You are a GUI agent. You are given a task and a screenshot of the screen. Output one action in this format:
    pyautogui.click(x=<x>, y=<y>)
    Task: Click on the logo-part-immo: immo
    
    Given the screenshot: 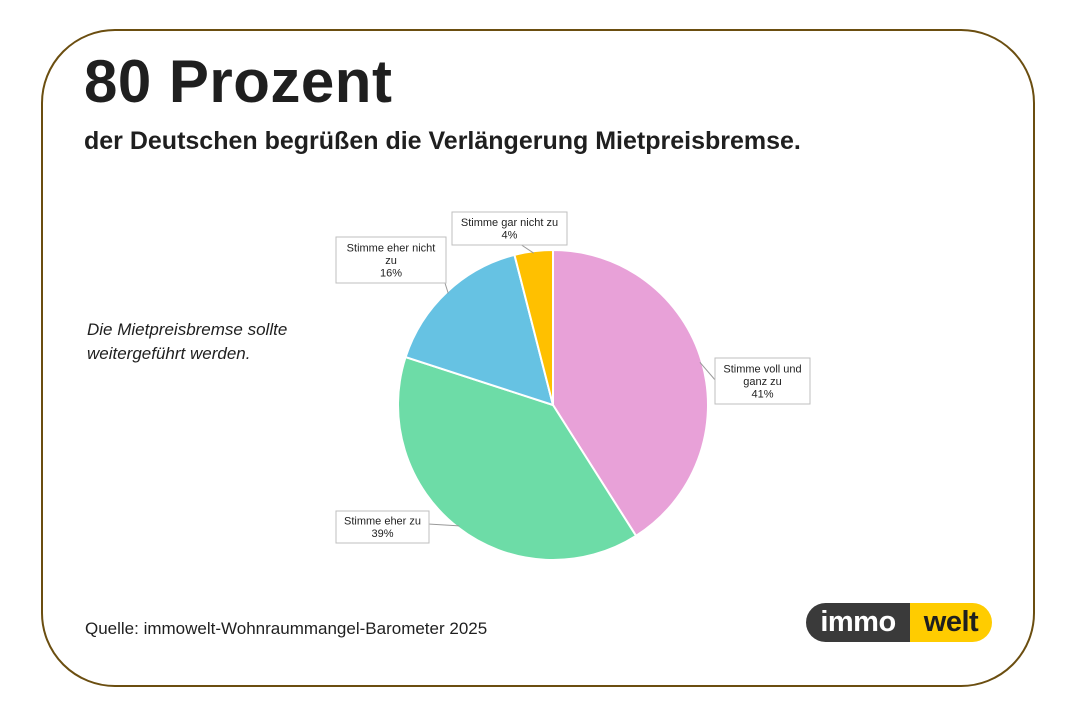 What is the action you would take?
    pyautogui.click(x=858, y=622)
    